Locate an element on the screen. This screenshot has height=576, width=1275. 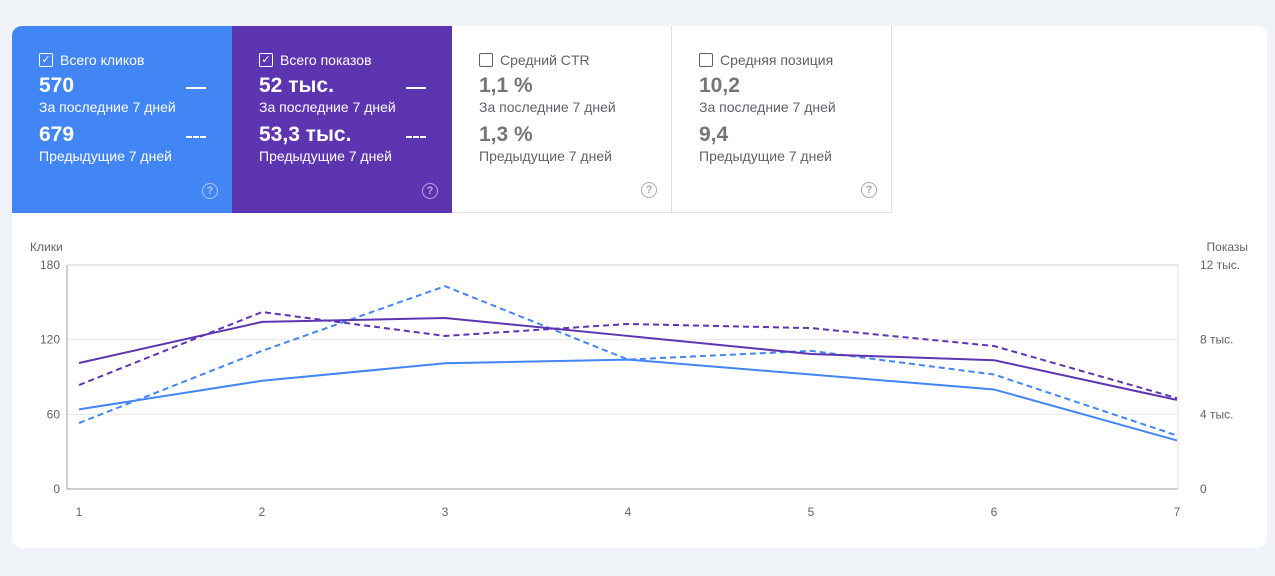
x-tick-label: 1 is located at coordinates (79, 512).